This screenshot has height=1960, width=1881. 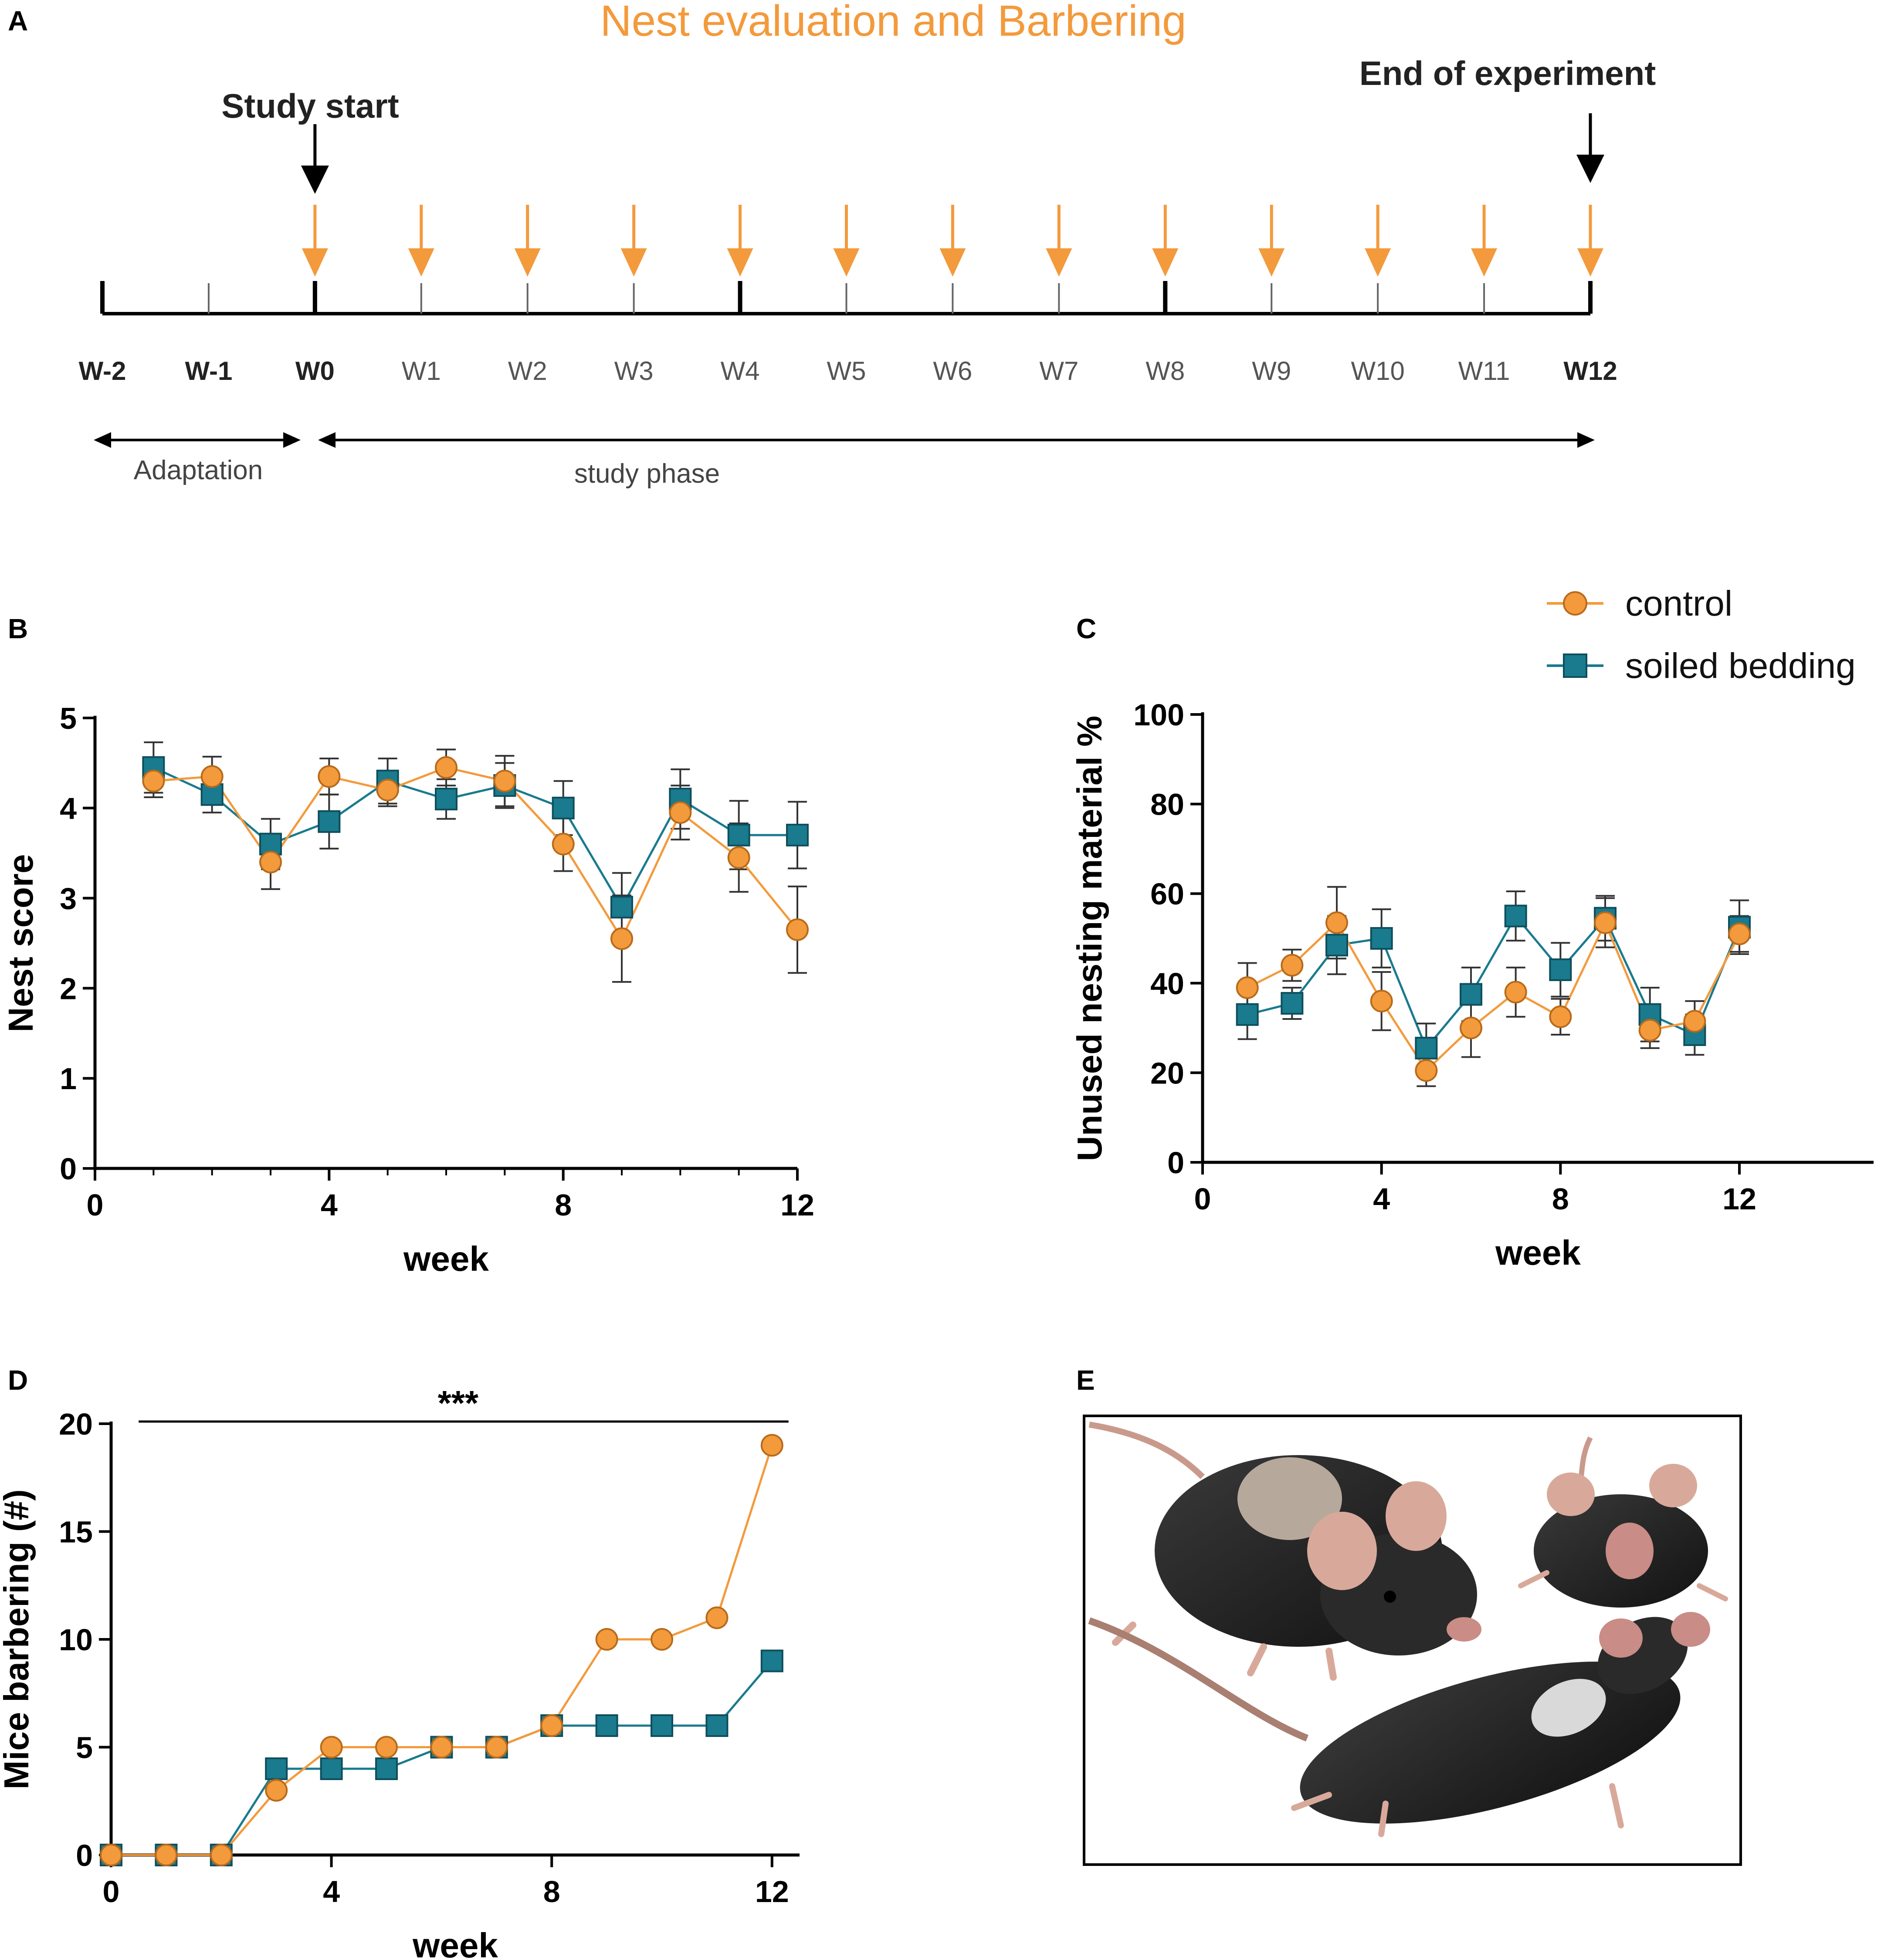 I want to click on timeline-week-label: W-1, so click(x=209, y=371).